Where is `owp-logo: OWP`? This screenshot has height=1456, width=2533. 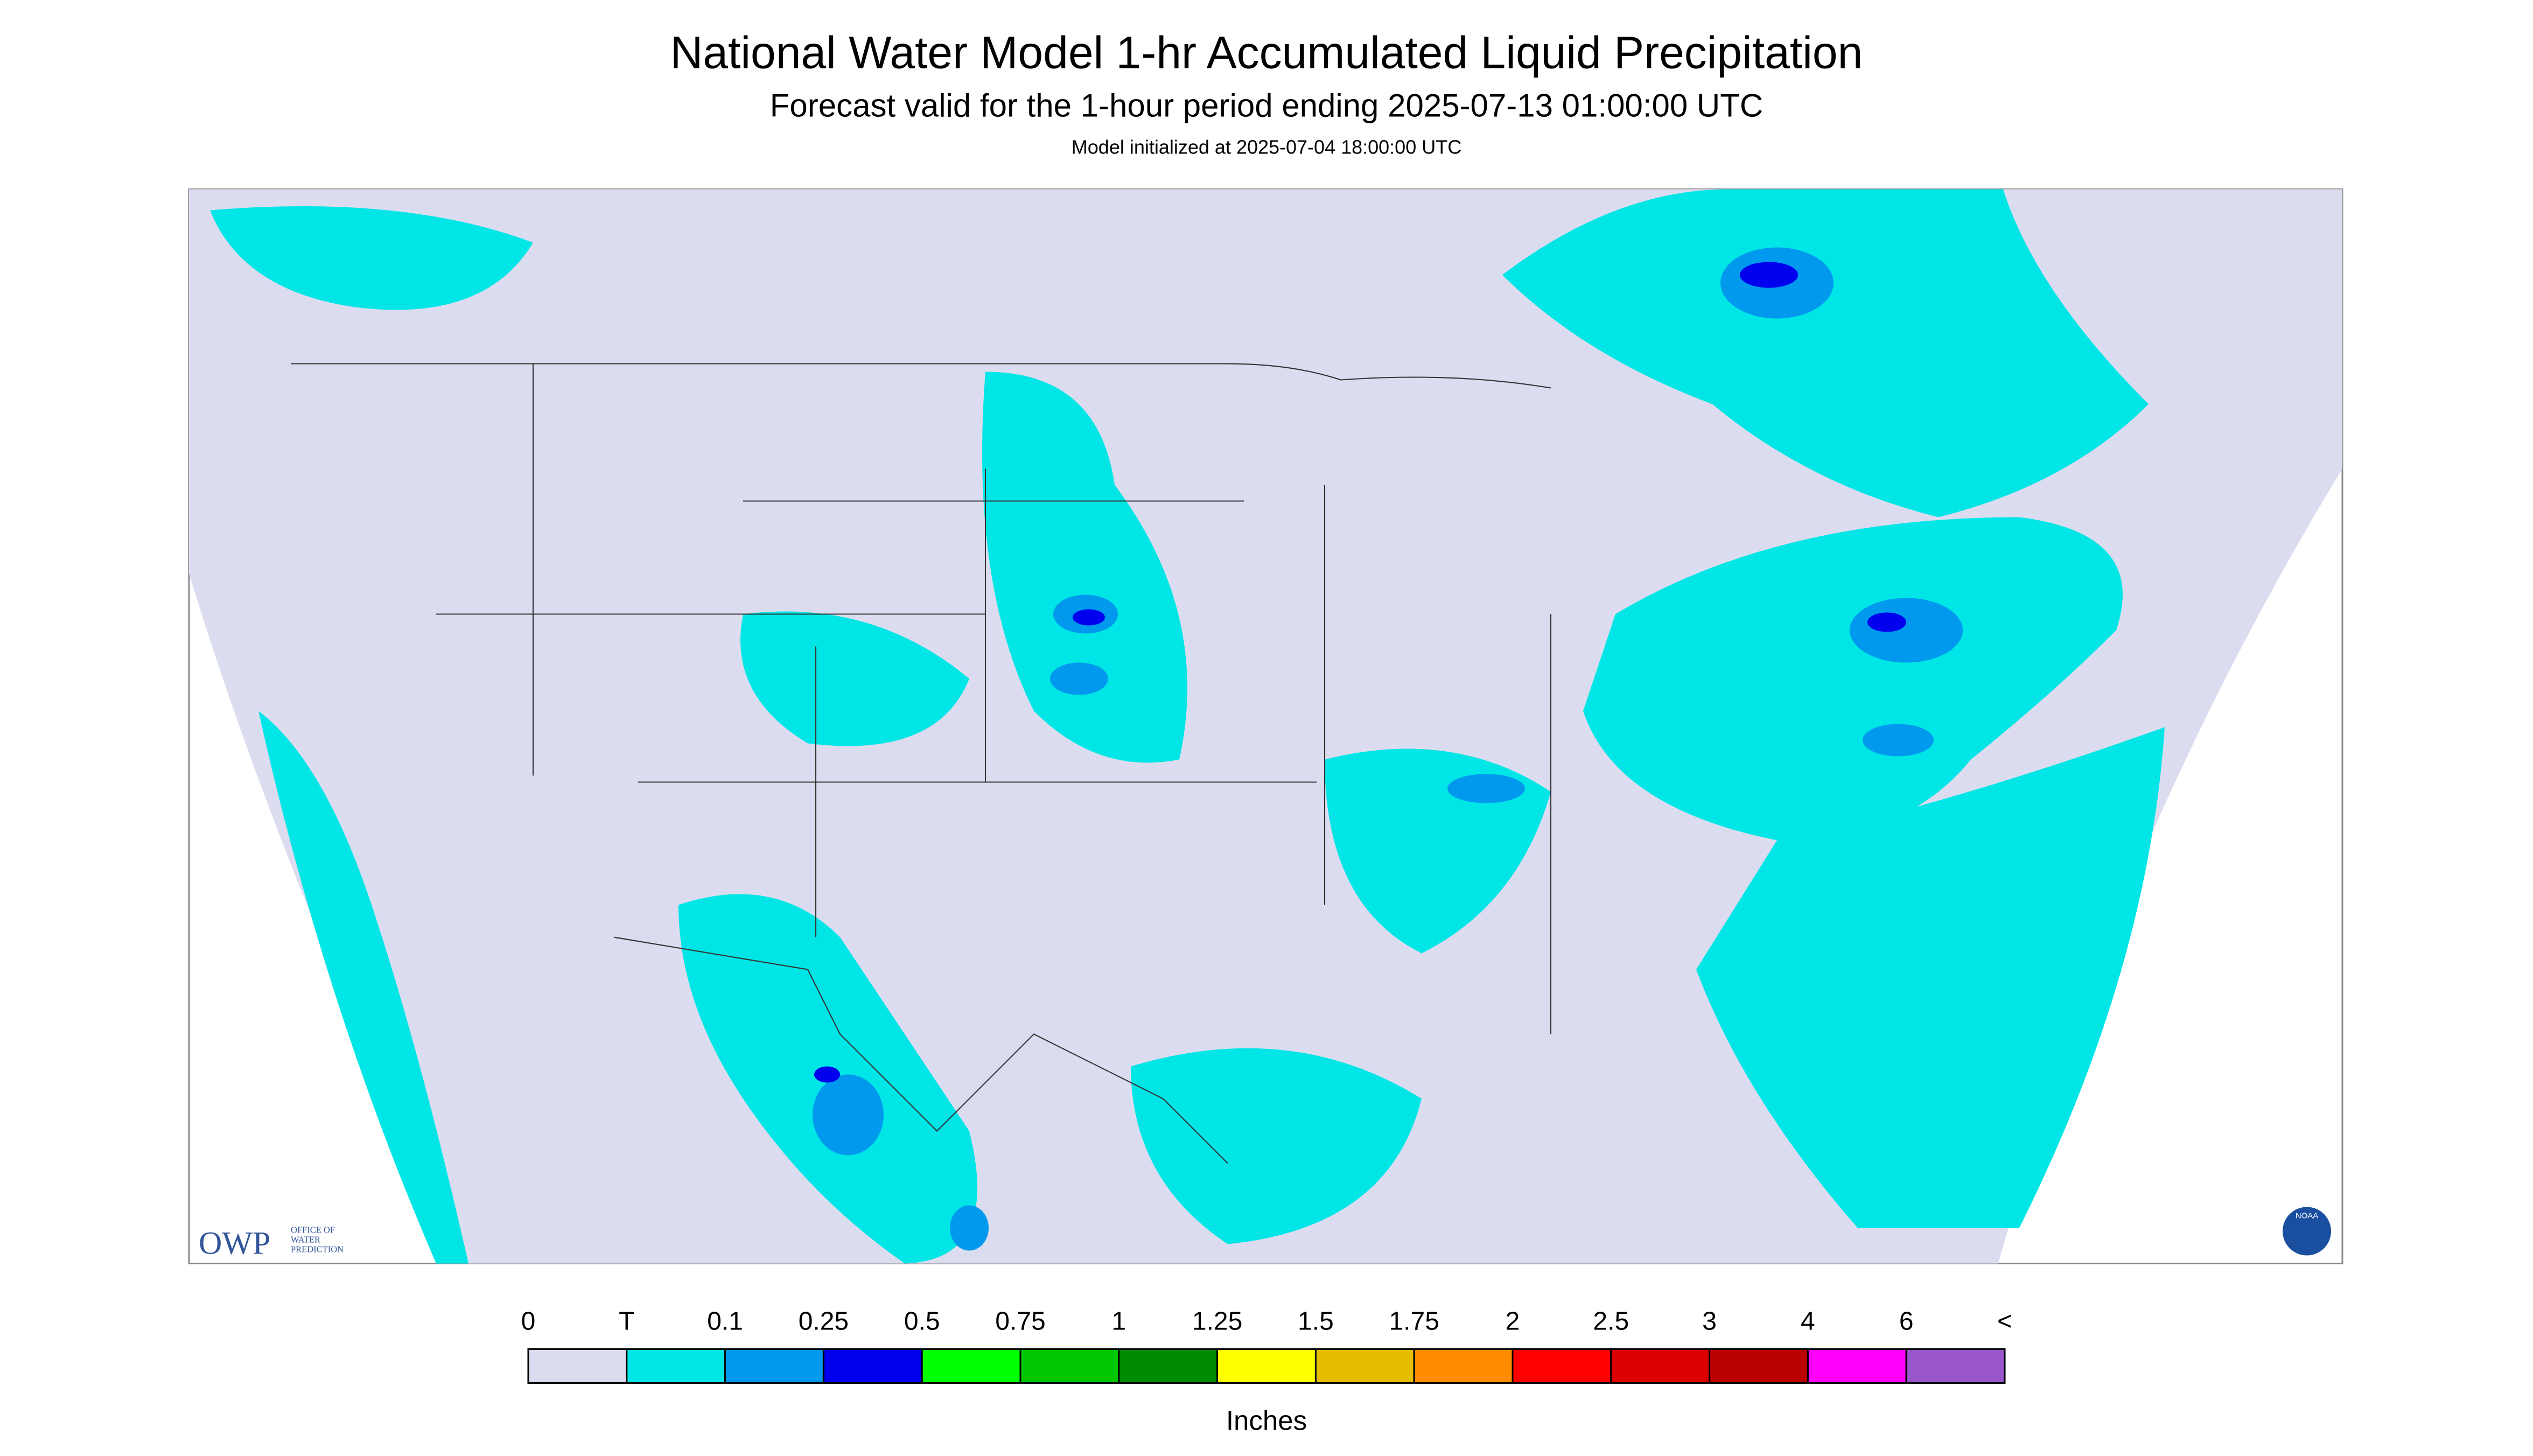 owp-logo: OWP is located at coordinates (234, 1243).